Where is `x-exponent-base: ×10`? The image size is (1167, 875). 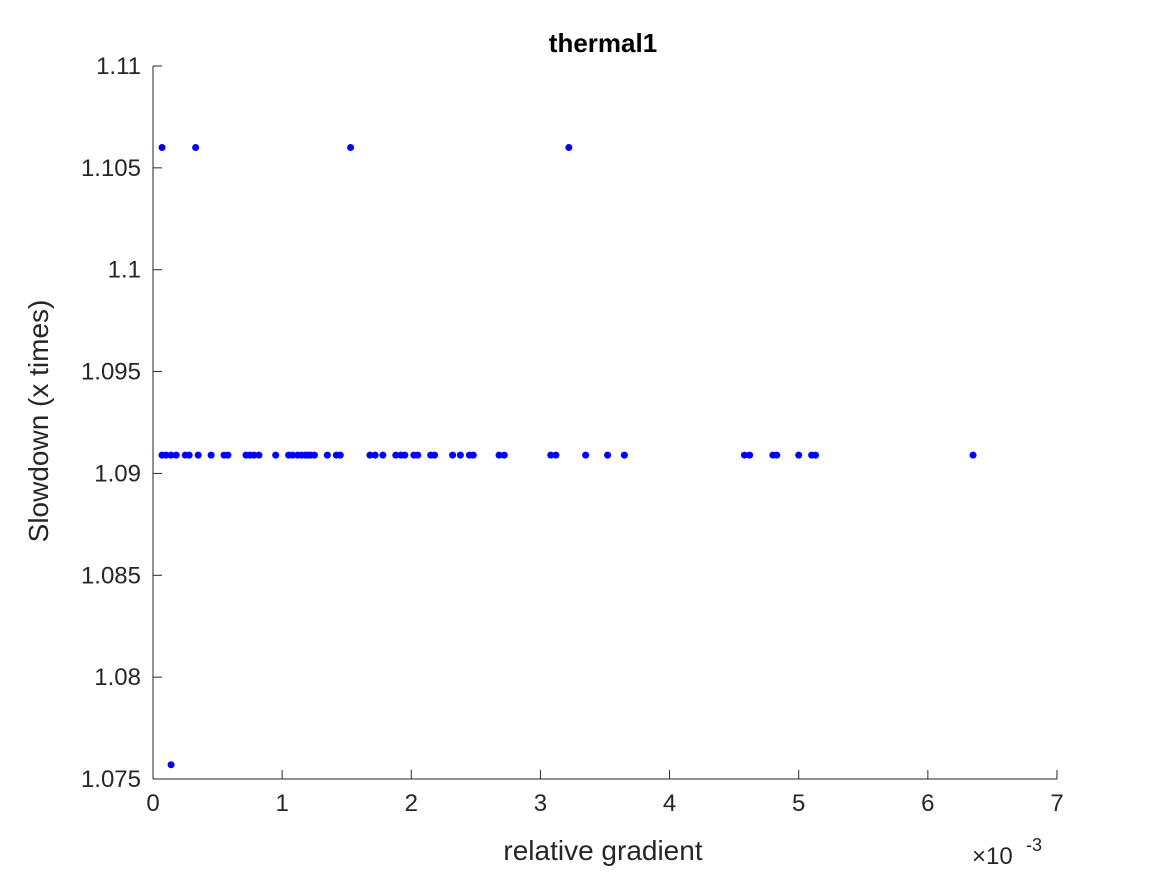
x-exponent-base: ×10 is located at coordinates (992, 856).